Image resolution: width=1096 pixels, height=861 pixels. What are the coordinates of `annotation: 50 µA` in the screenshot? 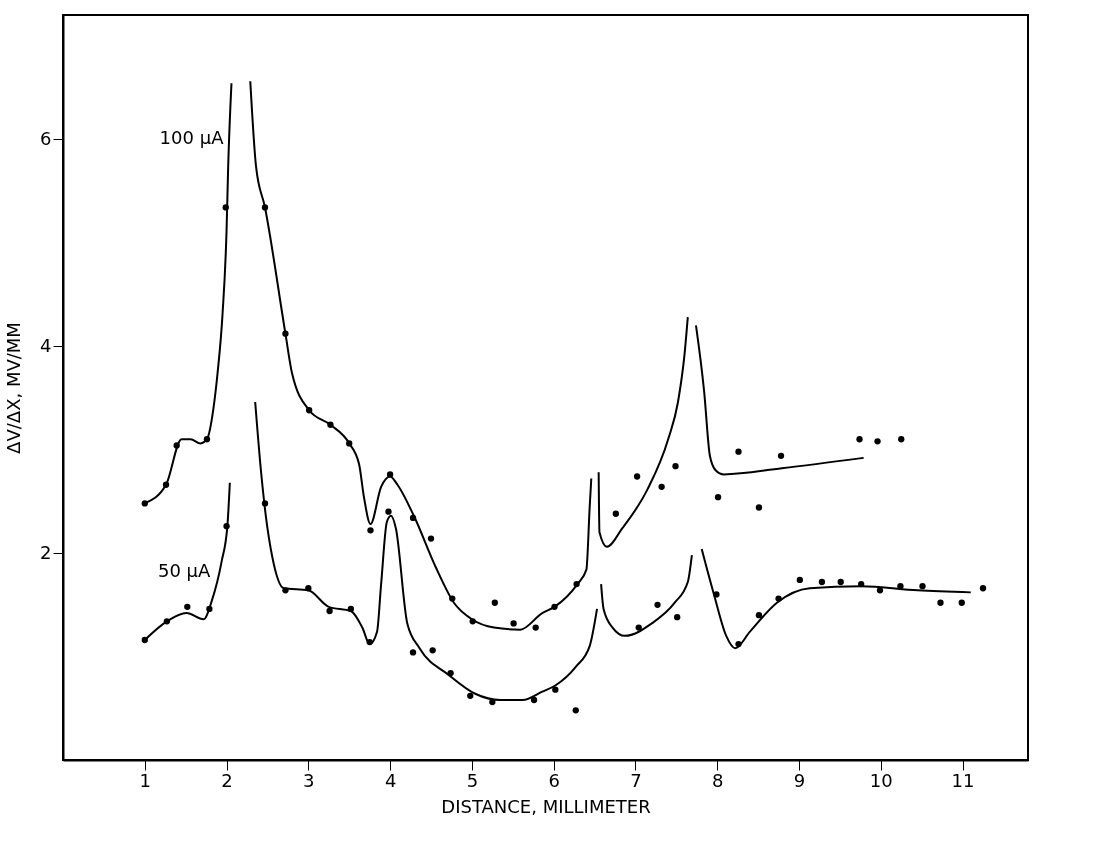 It's located at (184, 570).